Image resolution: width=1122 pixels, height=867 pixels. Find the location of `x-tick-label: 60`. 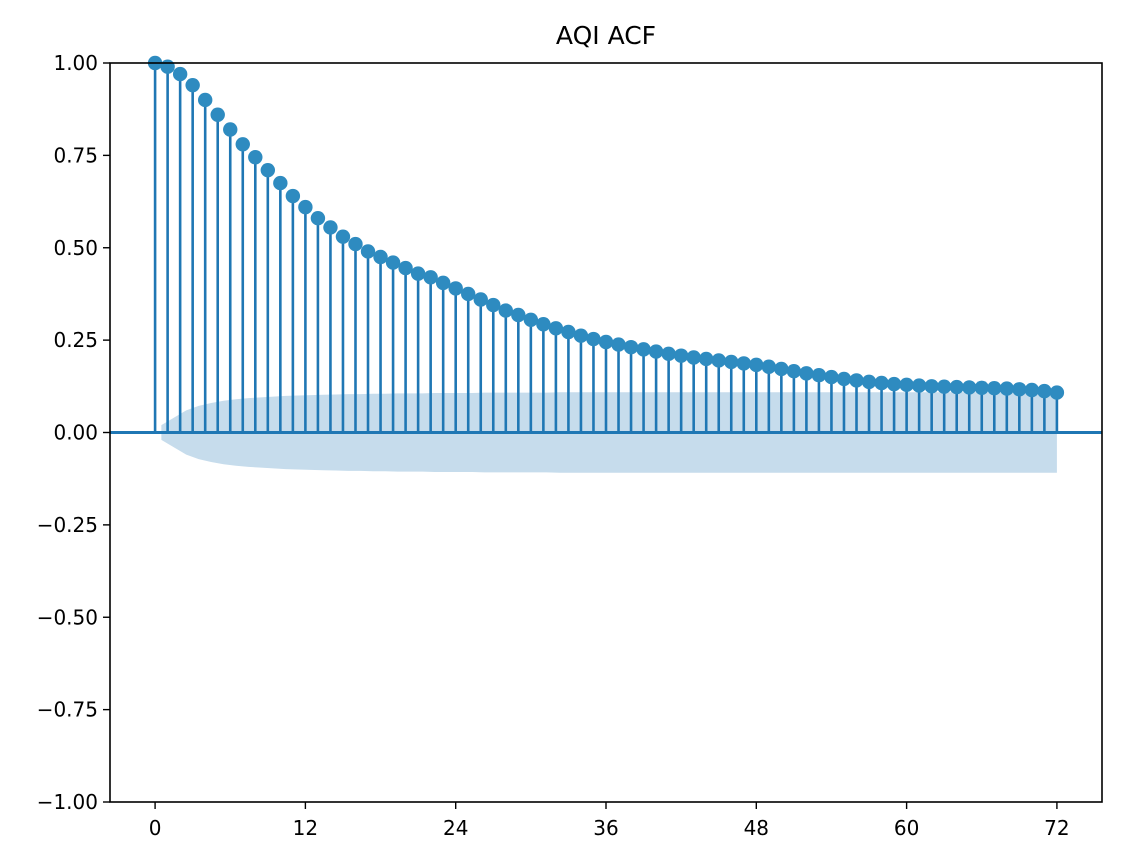

x-tick-label: 60 is located at coordinates (906, 828).